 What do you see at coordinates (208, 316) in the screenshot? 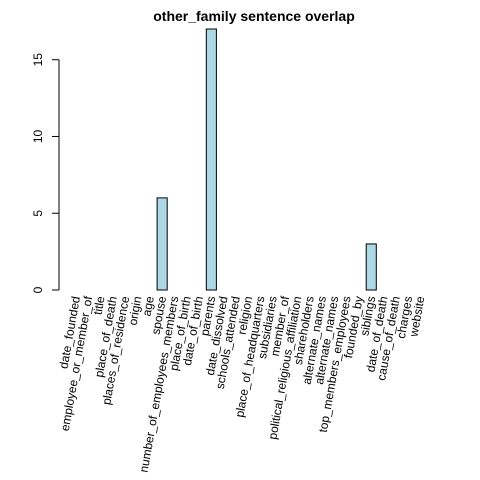
I see `x-tick-label: parents` at bounding box center [208, 316].